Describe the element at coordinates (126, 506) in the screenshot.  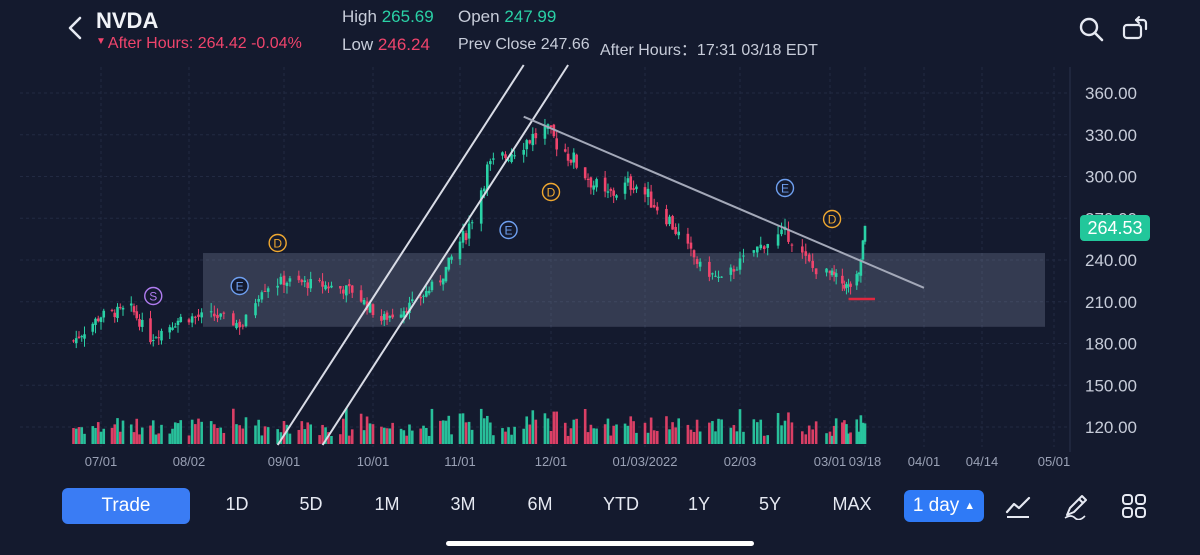
I see `trade-button: Trade` at that location.